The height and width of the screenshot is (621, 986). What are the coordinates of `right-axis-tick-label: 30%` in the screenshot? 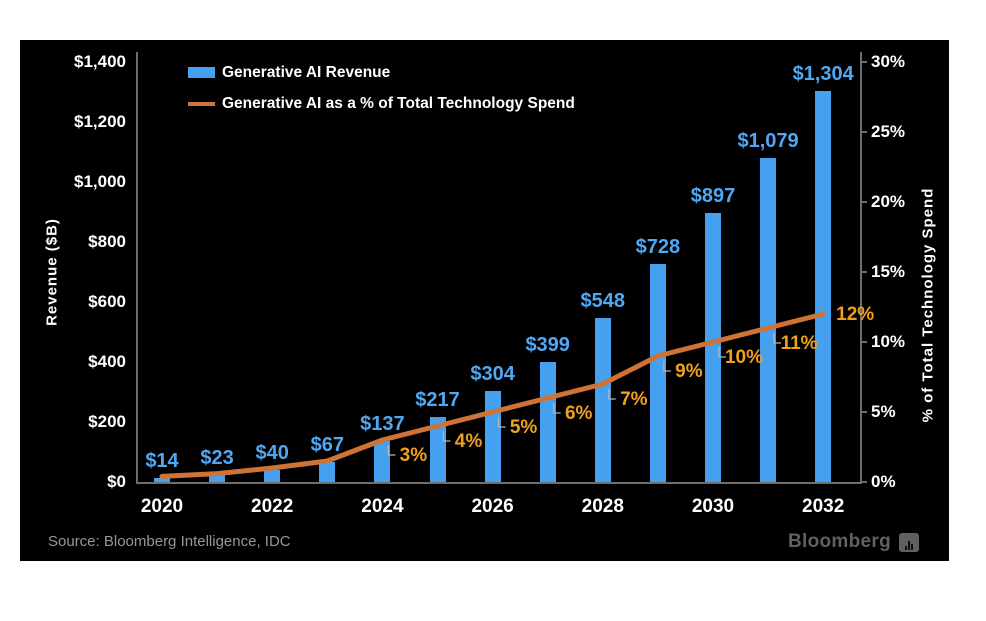 It's located at (888, 61).